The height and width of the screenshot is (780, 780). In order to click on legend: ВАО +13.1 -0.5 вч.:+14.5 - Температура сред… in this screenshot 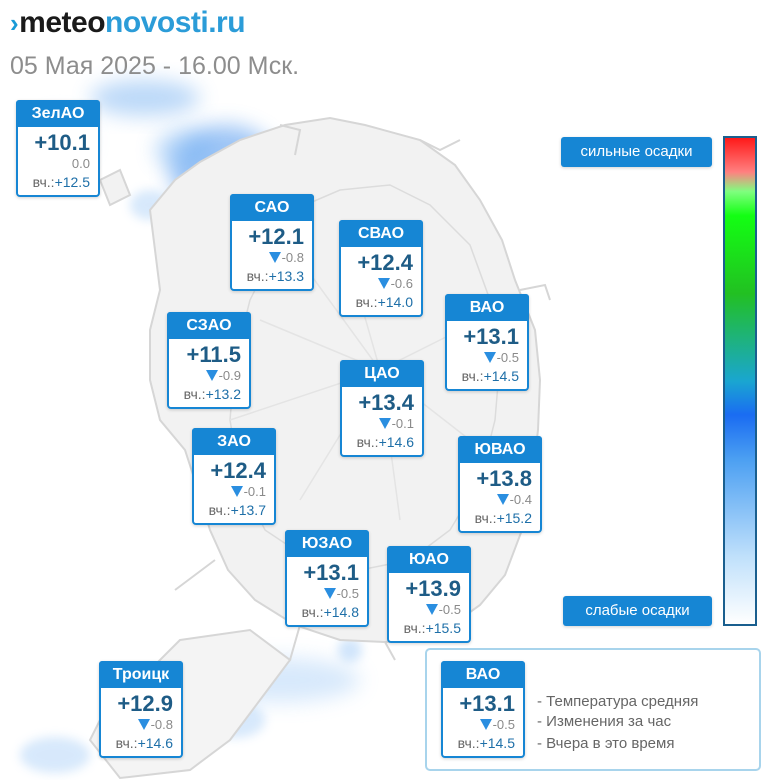, I will do `click(593, 709)`.